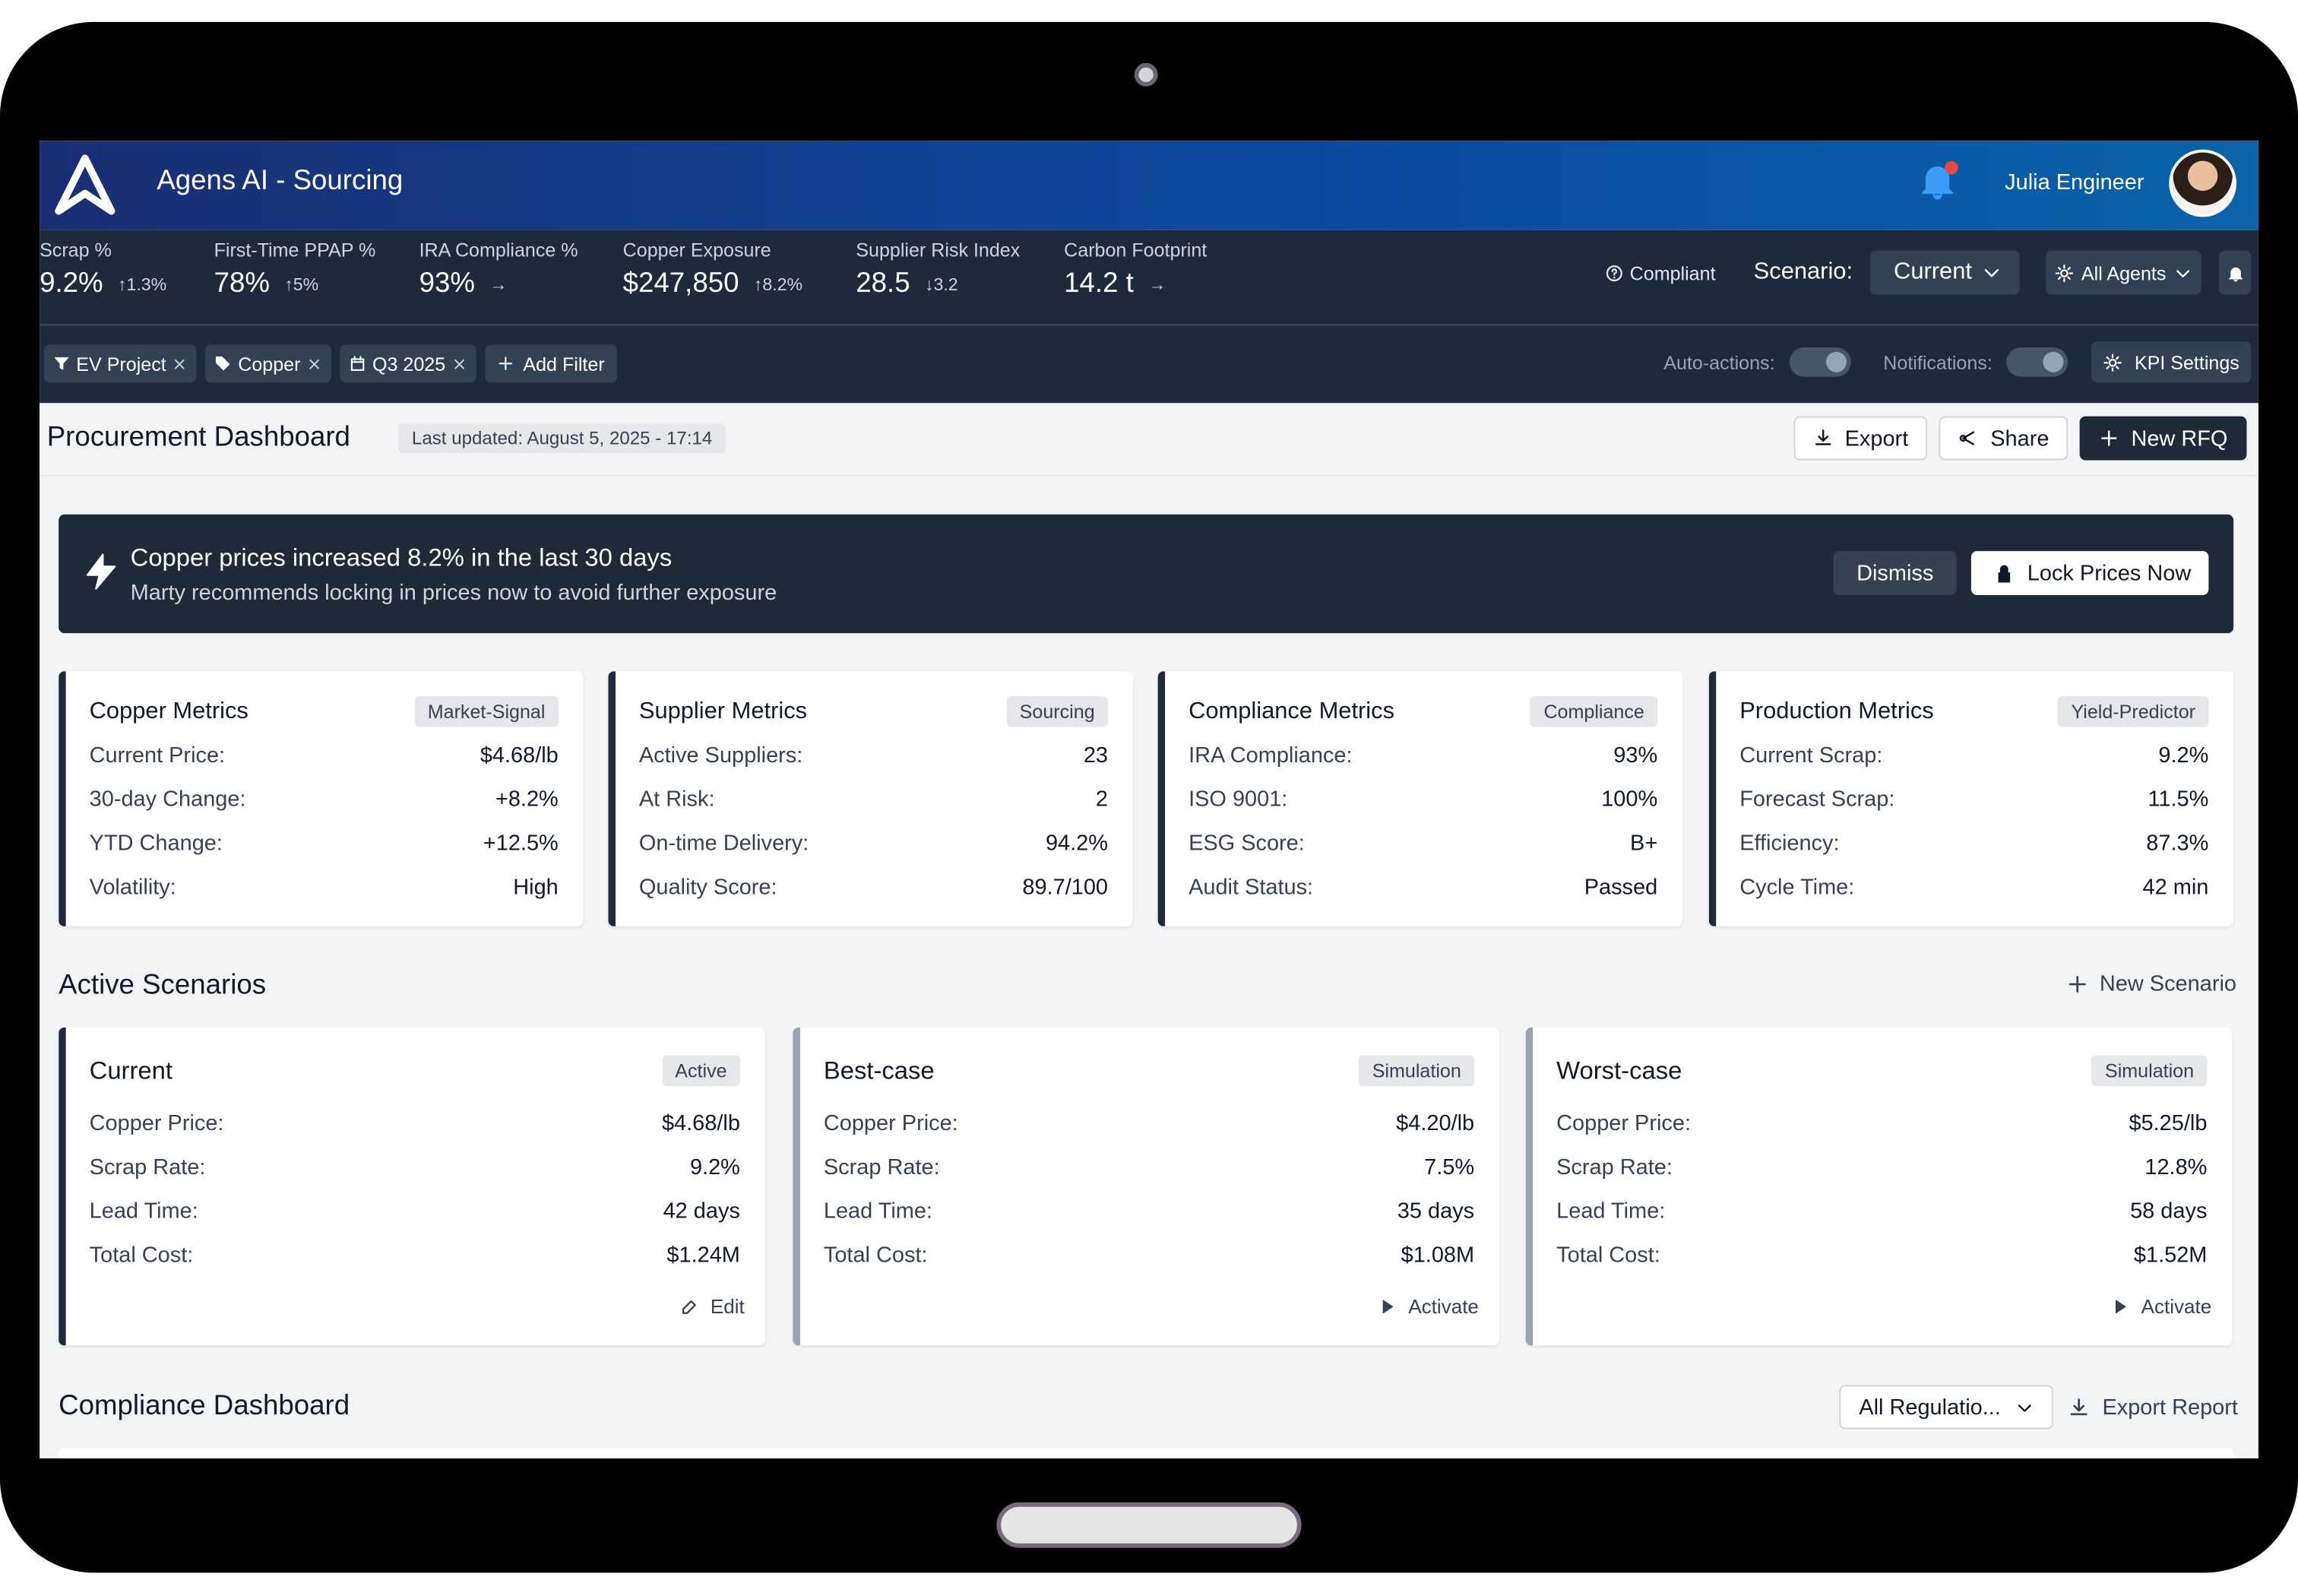  What do you see at coordinates (1945, 272) in the screenshot?
I see `scenario-select: Current` at bounding box center [1945, 272].